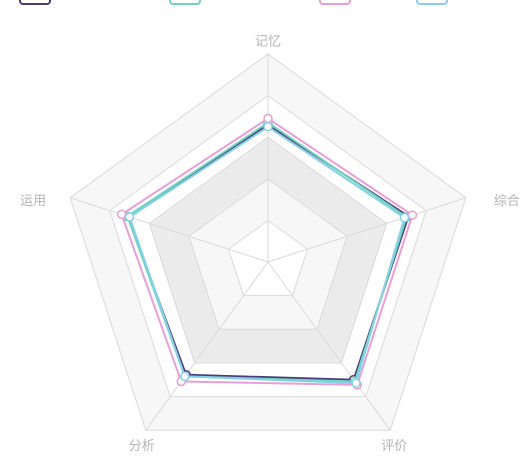 The image size is (526, 464). What do you see at coordinates (268, 42) in the screenshot?
I see `indicator-label-1: 记忆` at bounding box center [268, 42].